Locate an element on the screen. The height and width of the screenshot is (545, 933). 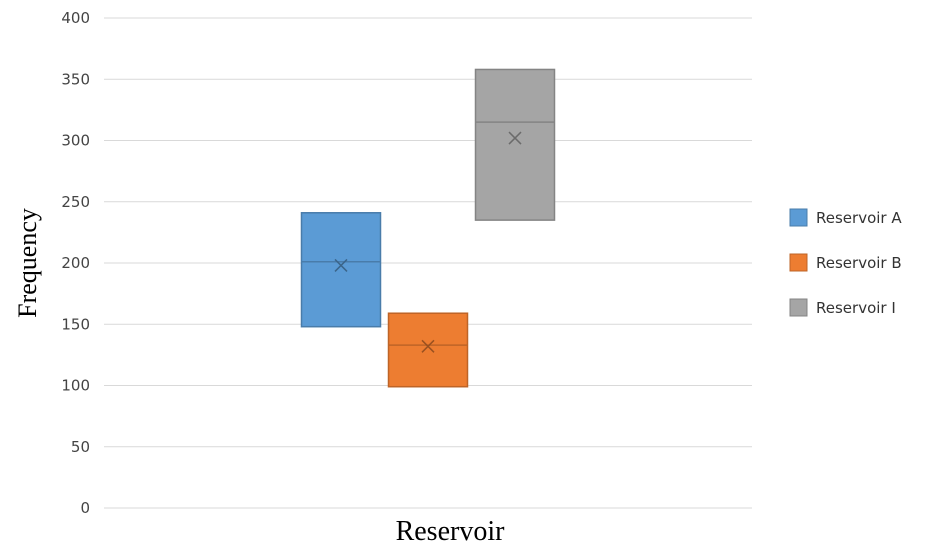
y-tick-label: 0 is located at coordinates (85, 508).